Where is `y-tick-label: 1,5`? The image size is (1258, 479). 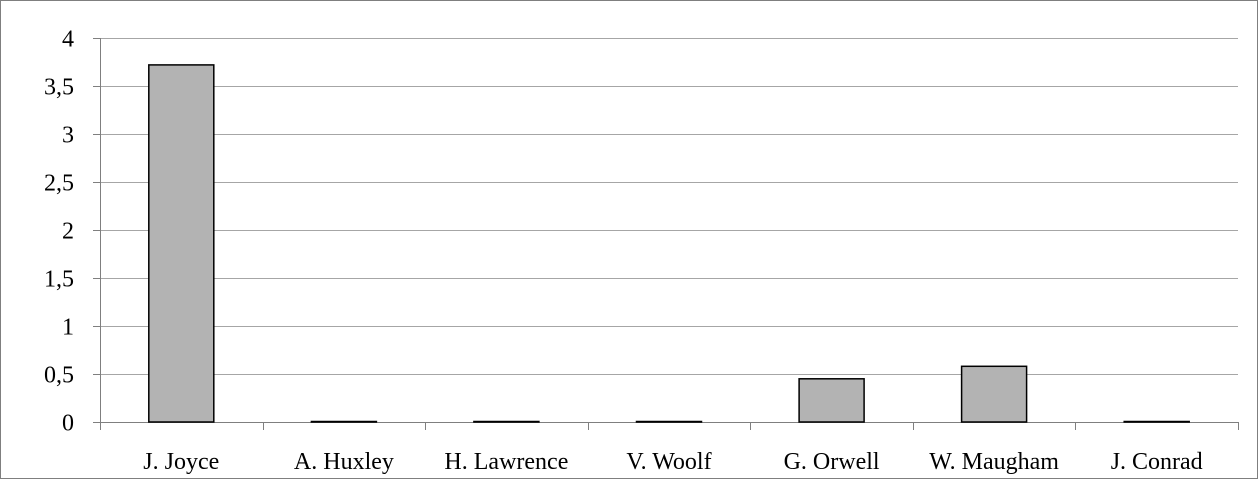 y-tick-label: 1,5 is located at coordinates (59, 280).